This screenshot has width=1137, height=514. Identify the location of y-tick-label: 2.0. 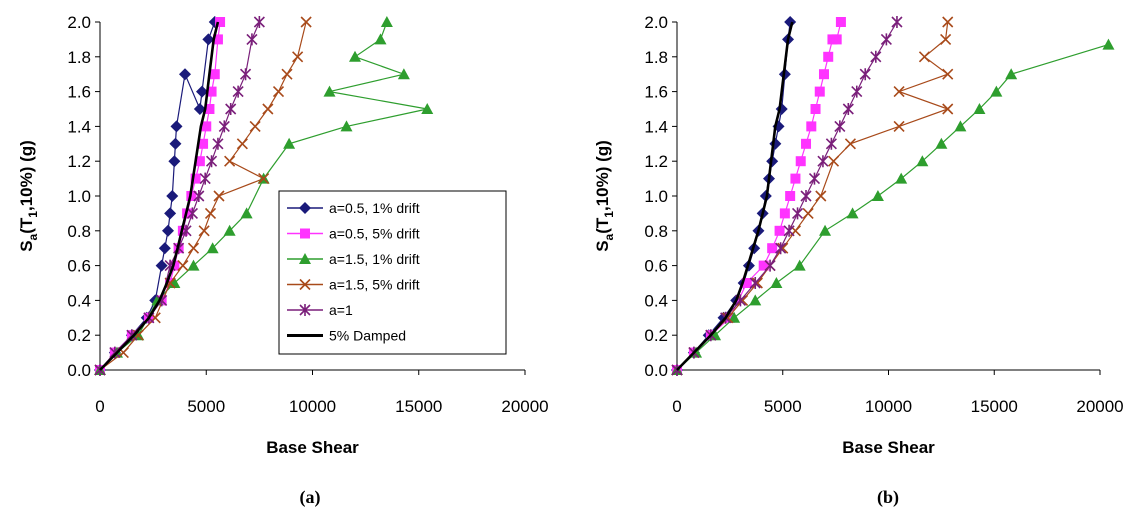
(79, 22).